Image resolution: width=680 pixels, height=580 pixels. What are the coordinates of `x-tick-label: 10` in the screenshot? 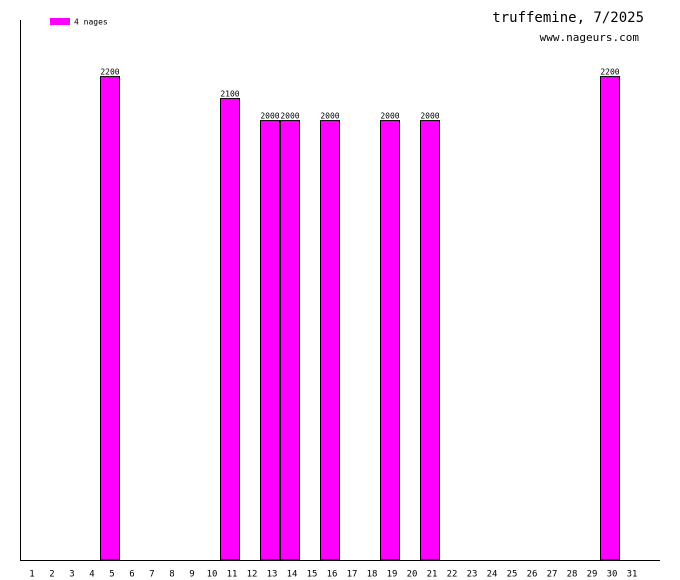 It's located at (212, 575).